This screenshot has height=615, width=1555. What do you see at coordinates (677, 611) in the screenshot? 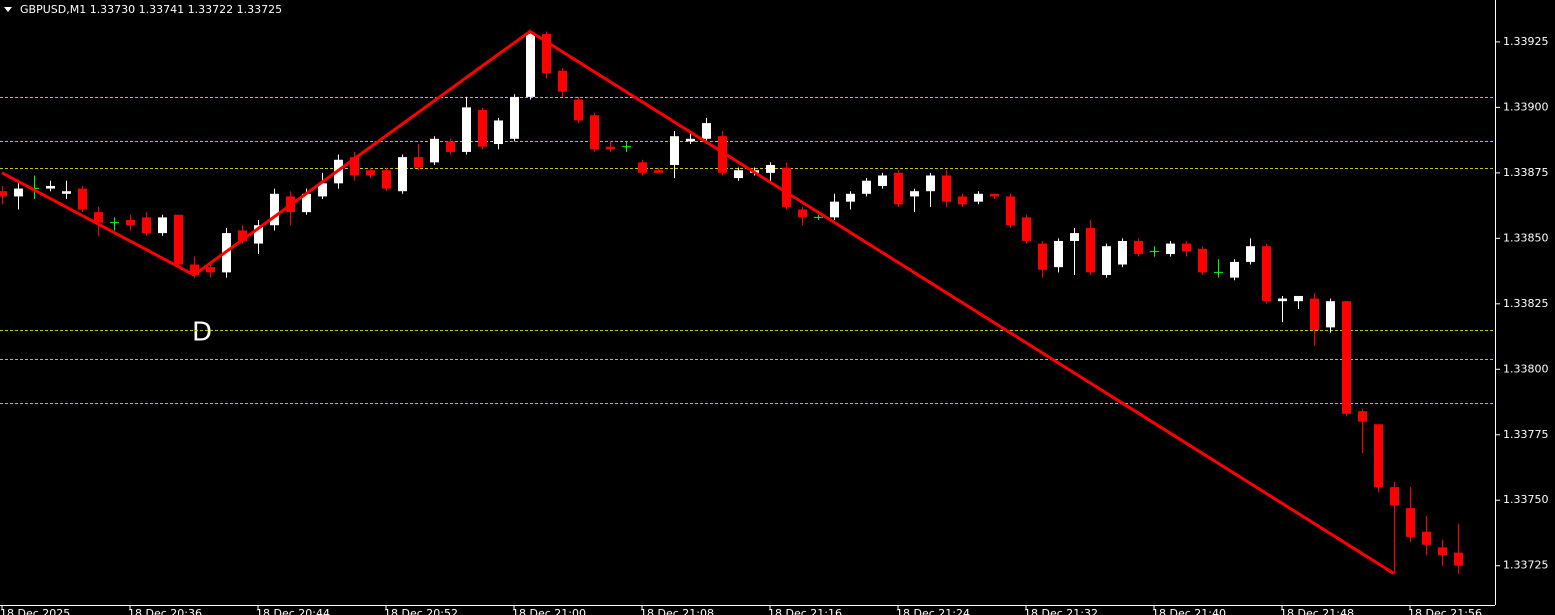
I see `x-tick-label: 18 Dec 21:08` at bounding box center [677, 611].